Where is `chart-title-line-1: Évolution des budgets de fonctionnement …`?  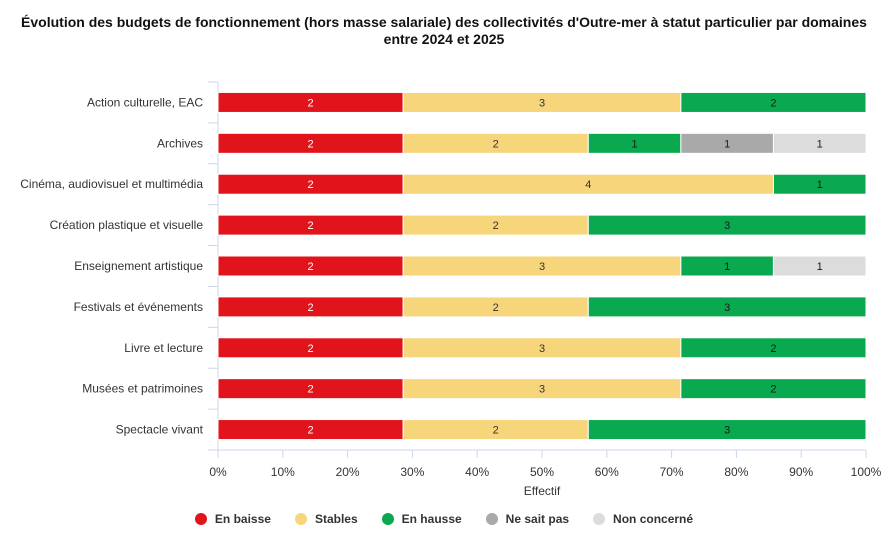
chart-title-line-1: Évolution des budgets de fonctionnement … is located at coordinates (444, 22).